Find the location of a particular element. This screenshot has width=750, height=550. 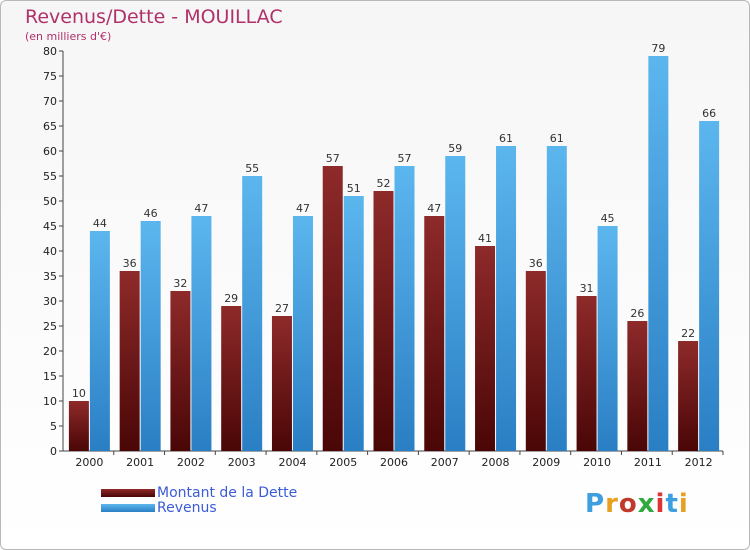

y-tick-label: 50 is located at coordinates (50, 201).